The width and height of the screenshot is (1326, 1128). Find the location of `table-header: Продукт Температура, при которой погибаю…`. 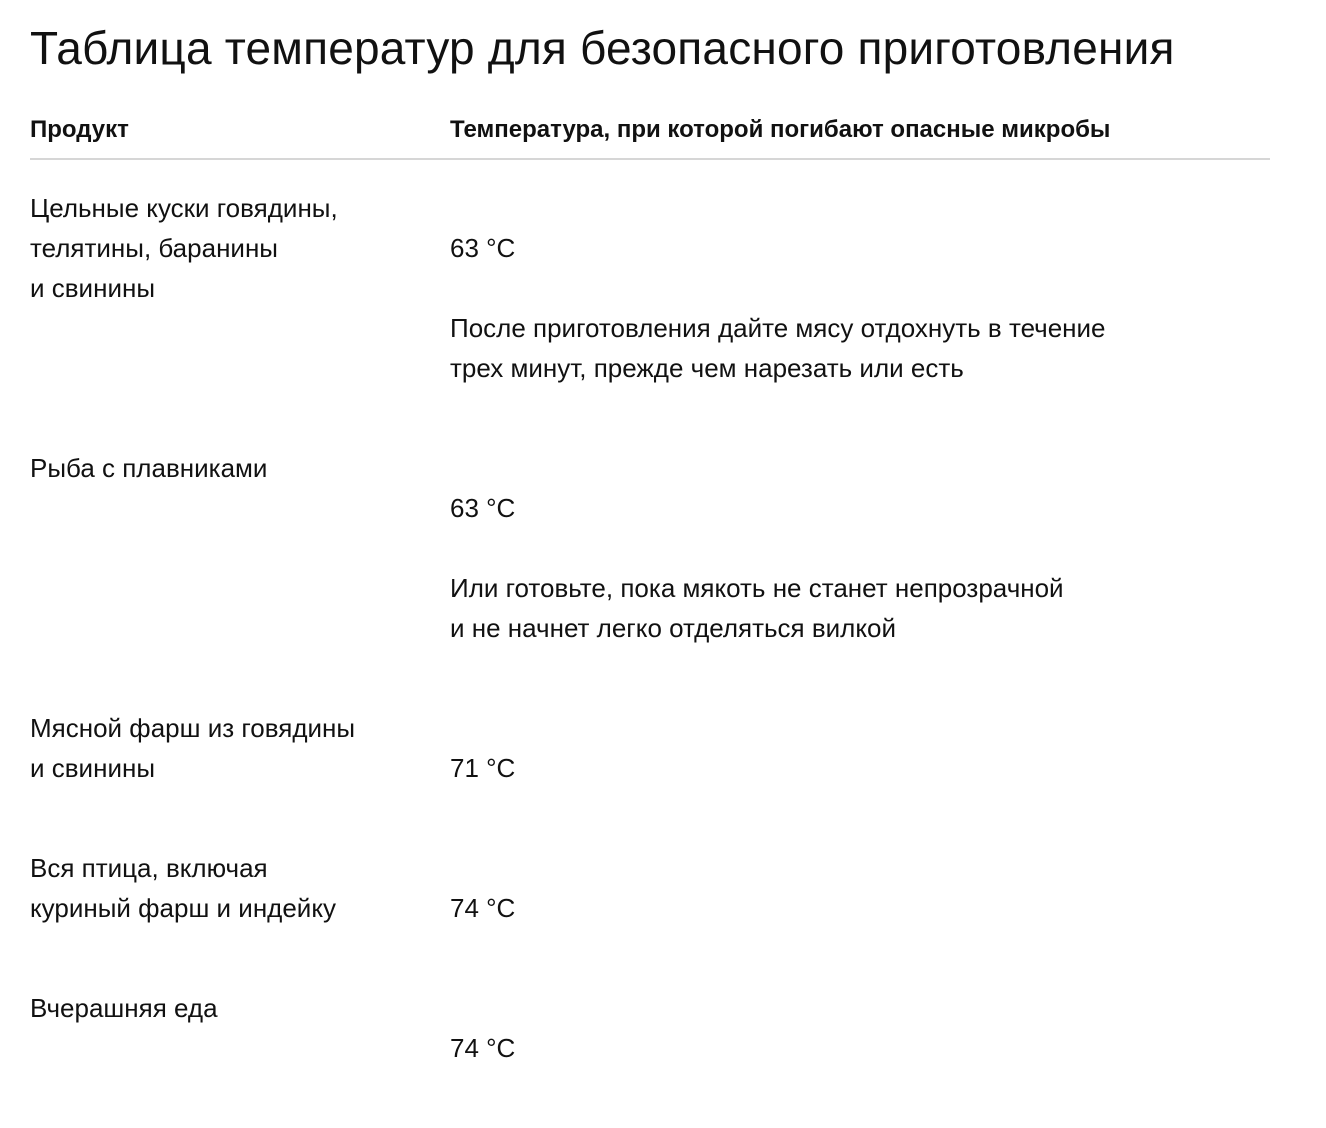

table-header: Продукт Температура, при которой погибаю… is located at coordinates (650, 134).